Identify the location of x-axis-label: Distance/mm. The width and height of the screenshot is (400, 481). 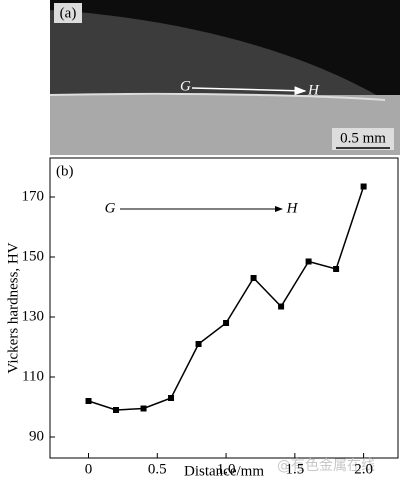
(224, 471).